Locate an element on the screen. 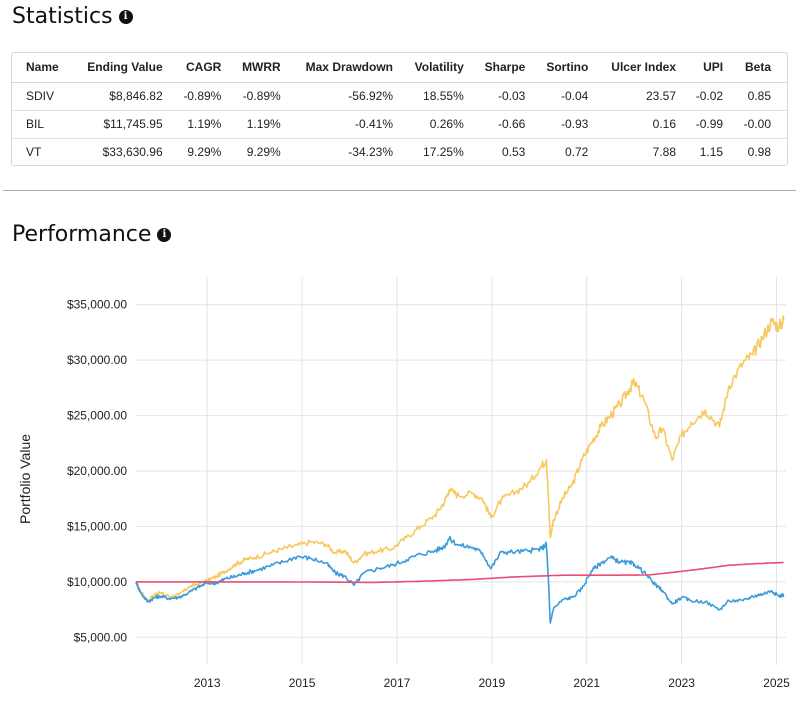  column-header: Beta is located at coordinates (759, 68).